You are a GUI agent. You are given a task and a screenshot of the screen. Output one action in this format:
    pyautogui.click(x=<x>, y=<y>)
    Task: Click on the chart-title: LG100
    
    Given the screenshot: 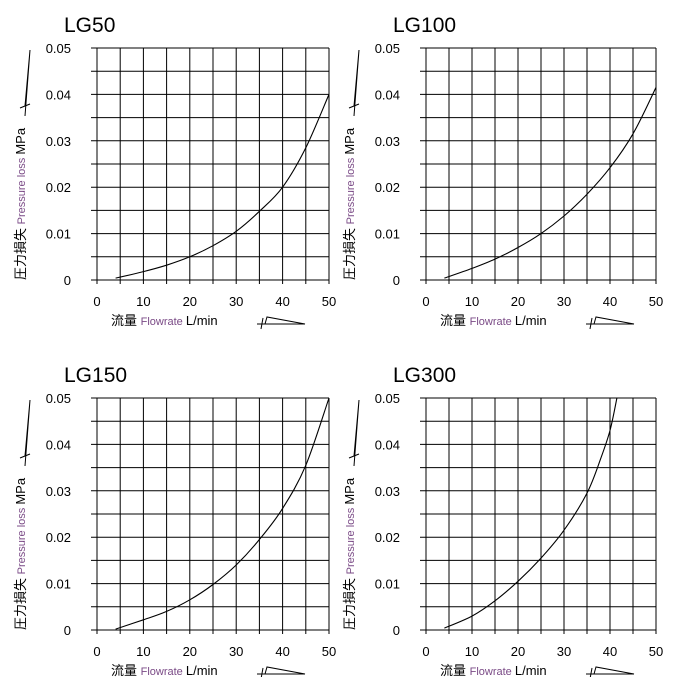 What is the action you would take?
    pyautogui.click(x=424, y=25)
    